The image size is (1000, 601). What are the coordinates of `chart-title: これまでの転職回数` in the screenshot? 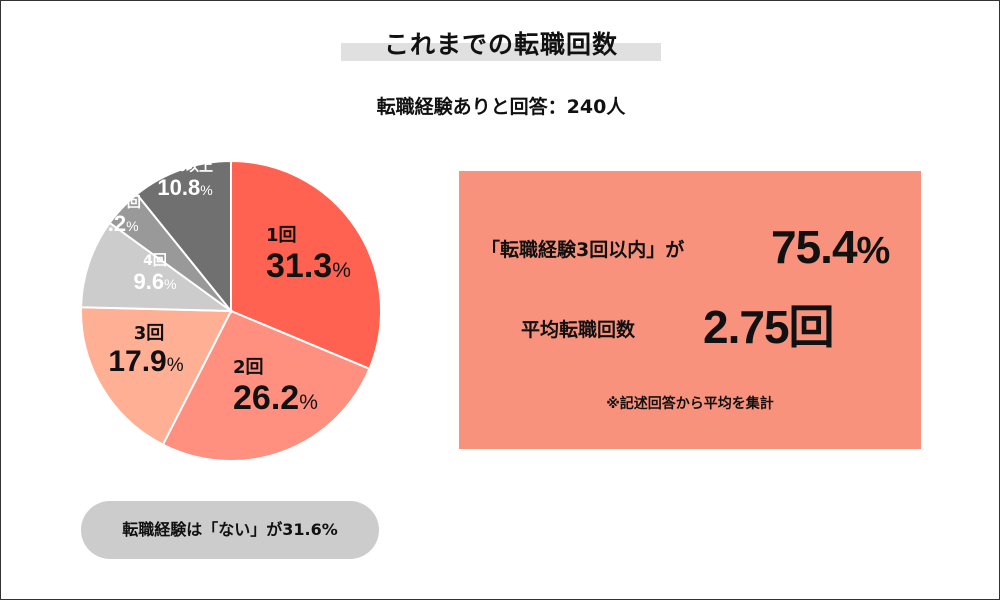 It's located at (500, 44).